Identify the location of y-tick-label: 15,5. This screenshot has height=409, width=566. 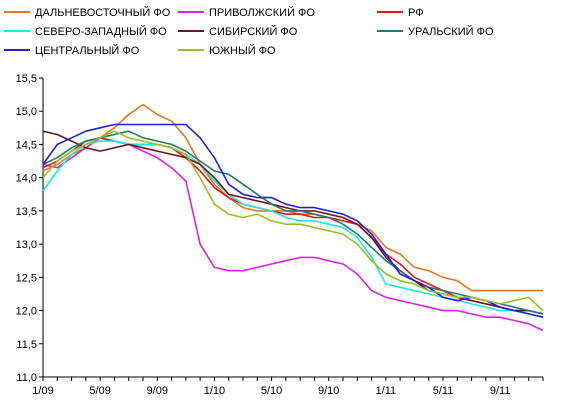
(26, 79).